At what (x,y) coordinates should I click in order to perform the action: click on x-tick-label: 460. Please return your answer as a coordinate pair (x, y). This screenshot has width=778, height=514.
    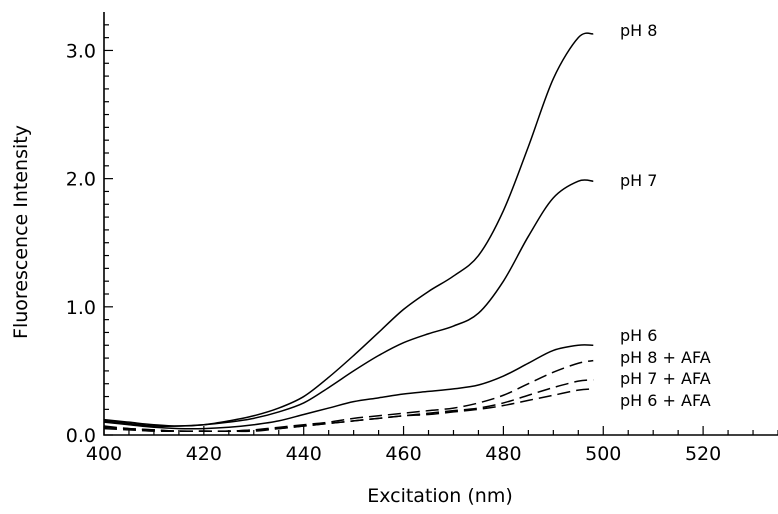
    Looking at the image, I should click on (403, 454).